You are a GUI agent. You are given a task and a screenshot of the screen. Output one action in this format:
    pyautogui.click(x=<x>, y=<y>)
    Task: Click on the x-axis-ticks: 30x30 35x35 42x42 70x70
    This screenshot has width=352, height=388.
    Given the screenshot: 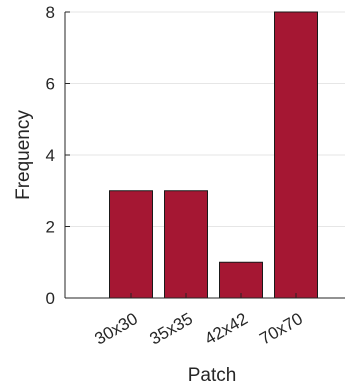 What is the action you would take?
    pyautogui.click(x=198, y=321)
    